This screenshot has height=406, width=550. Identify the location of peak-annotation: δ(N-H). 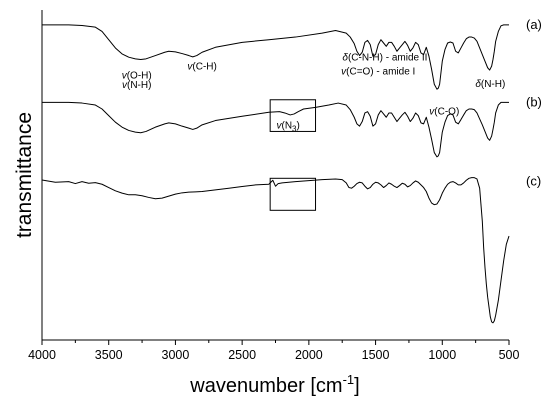
(490, 84).